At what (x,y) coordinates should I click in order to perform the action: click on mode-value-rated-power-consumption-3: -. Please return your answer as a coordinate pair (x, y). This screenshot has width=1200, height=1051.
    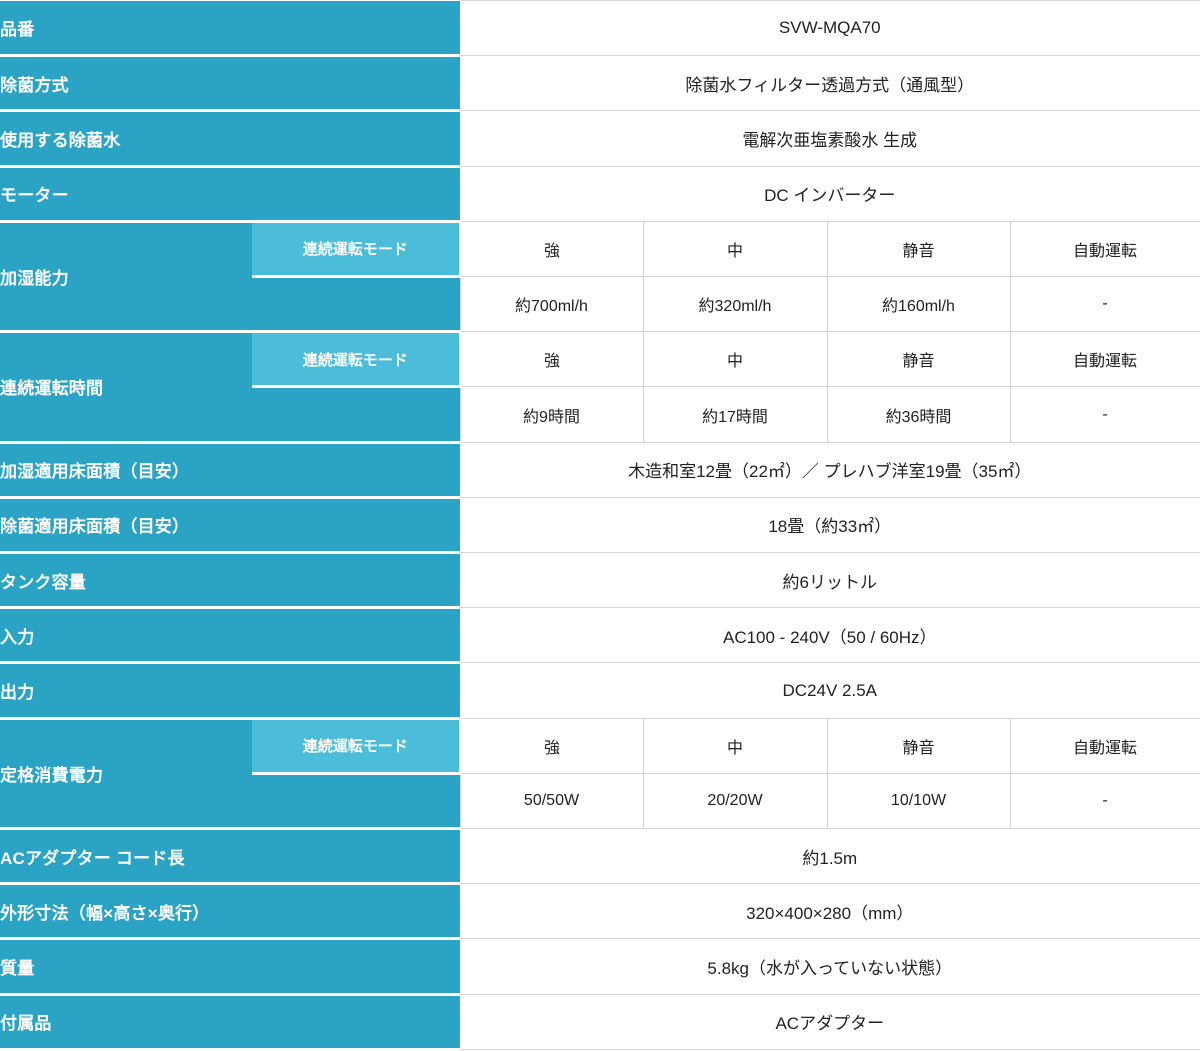
    Looking at the image, I should click on (1104, 801).